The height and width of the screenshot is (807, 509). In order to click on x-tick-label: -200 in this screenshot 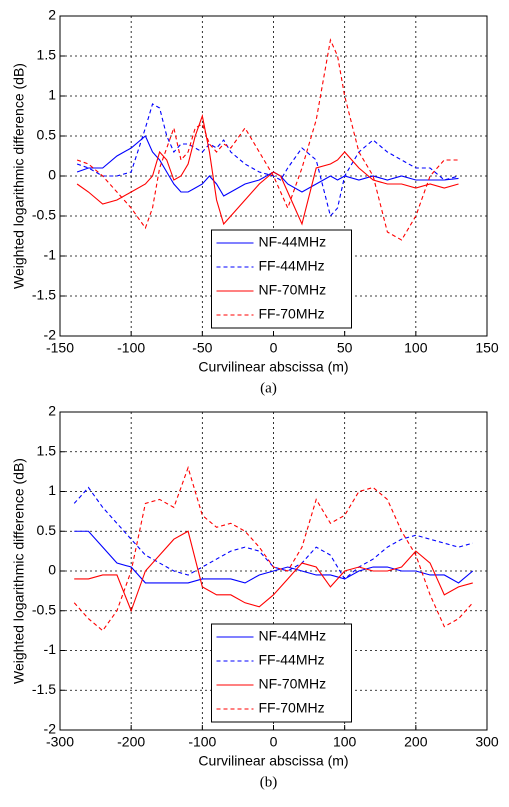, I will do `click(131, 742)`.